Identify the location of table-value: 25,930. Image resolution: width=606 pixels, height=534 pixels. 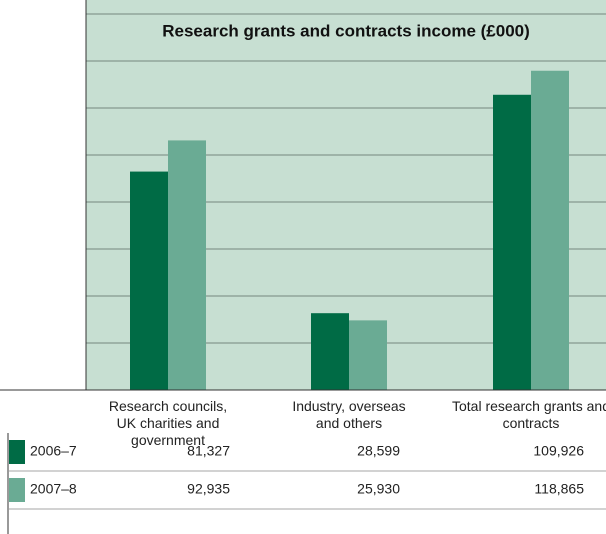
(378, 489).